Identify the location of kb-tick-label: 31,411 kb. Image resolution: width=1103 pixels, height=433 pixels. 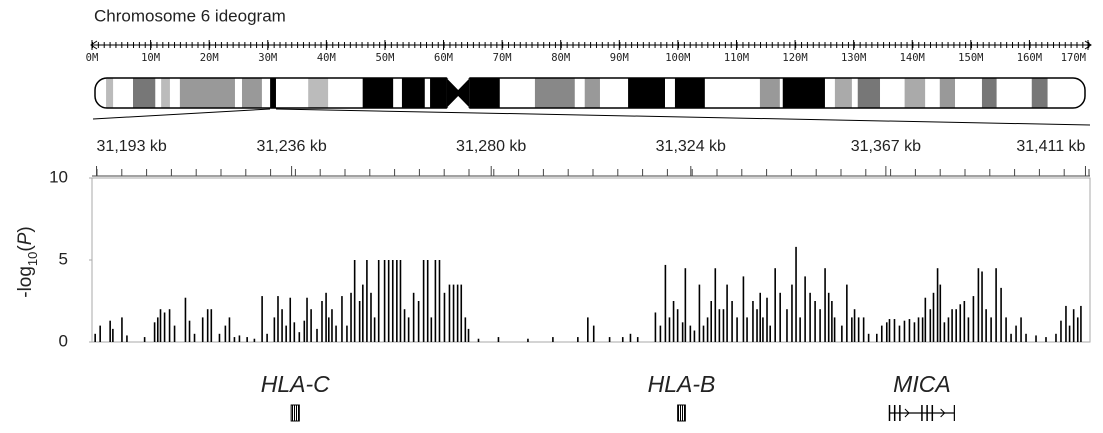
(1050, 146).